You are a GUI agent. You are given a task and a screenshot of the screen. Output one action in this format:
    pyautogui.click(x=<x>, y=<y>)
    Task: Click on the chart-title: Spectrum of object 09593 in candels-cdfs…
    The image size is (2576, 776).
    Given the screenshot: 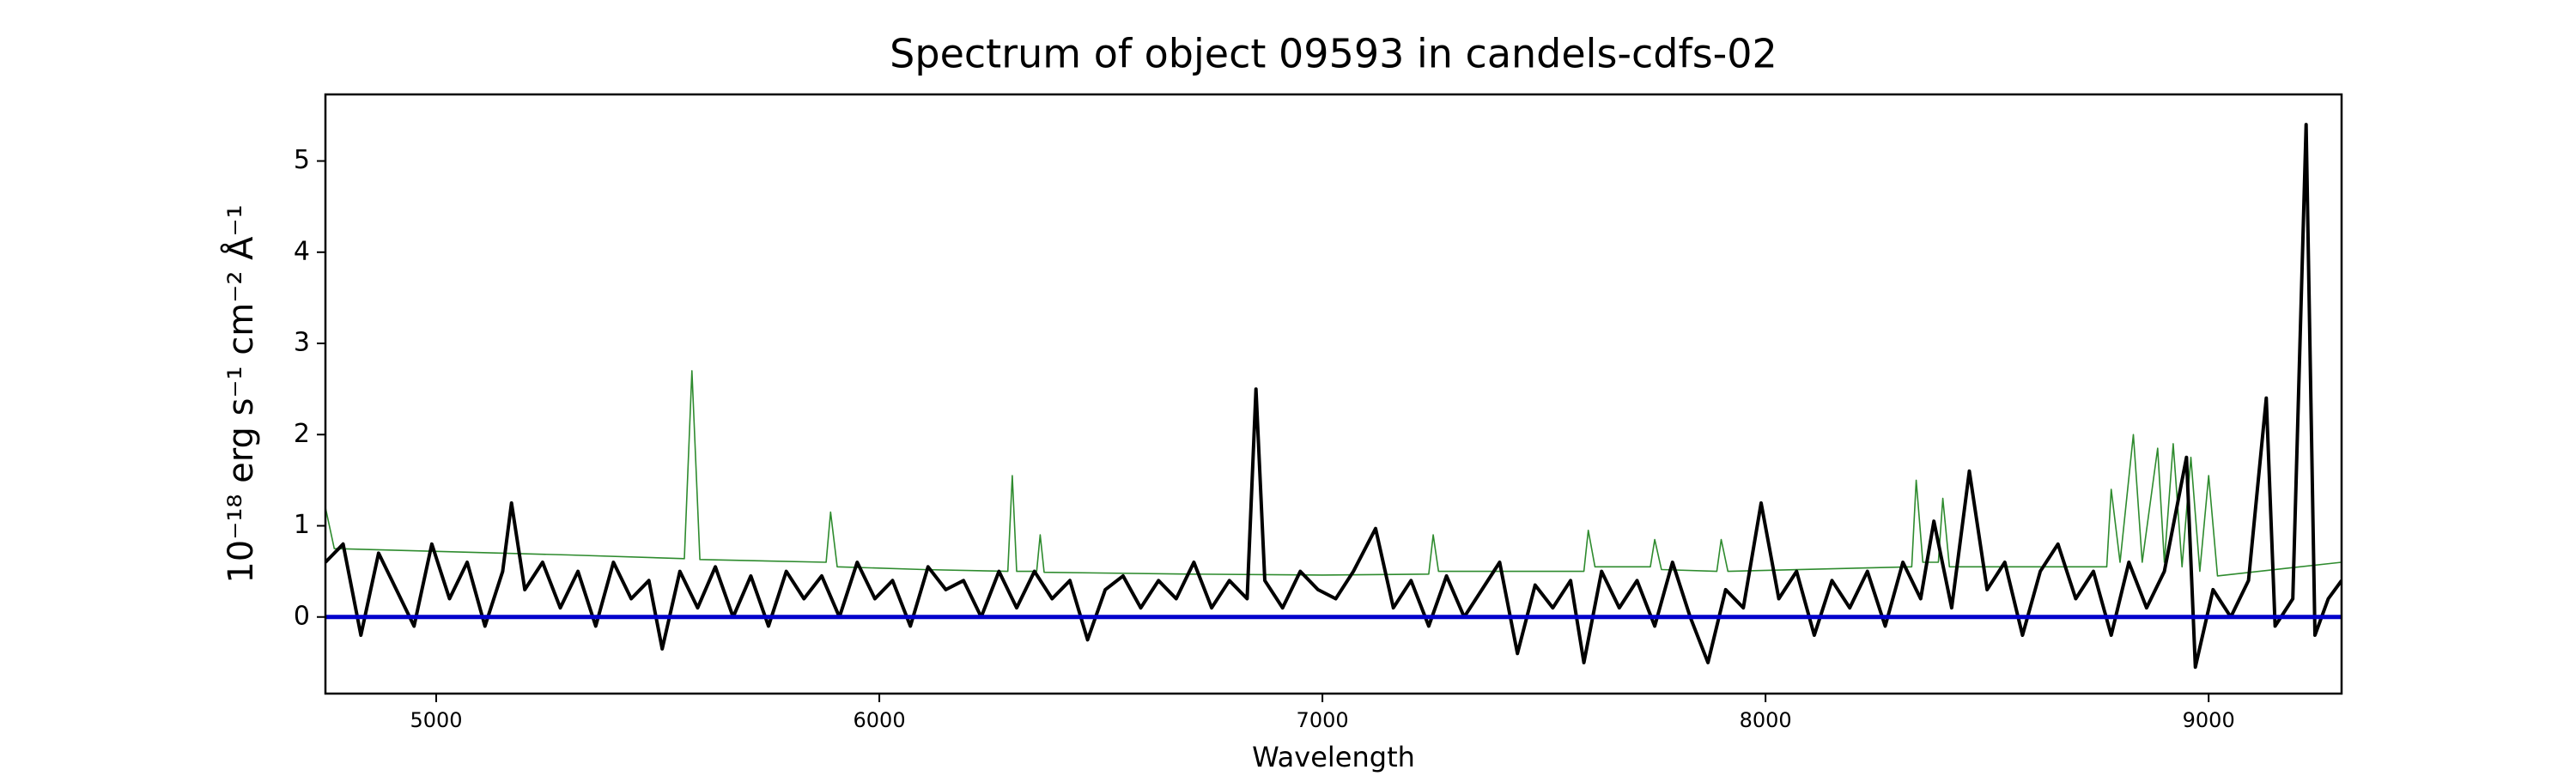 What is the action you would take?
    pyautogui.click(x=1334, y=54)
    